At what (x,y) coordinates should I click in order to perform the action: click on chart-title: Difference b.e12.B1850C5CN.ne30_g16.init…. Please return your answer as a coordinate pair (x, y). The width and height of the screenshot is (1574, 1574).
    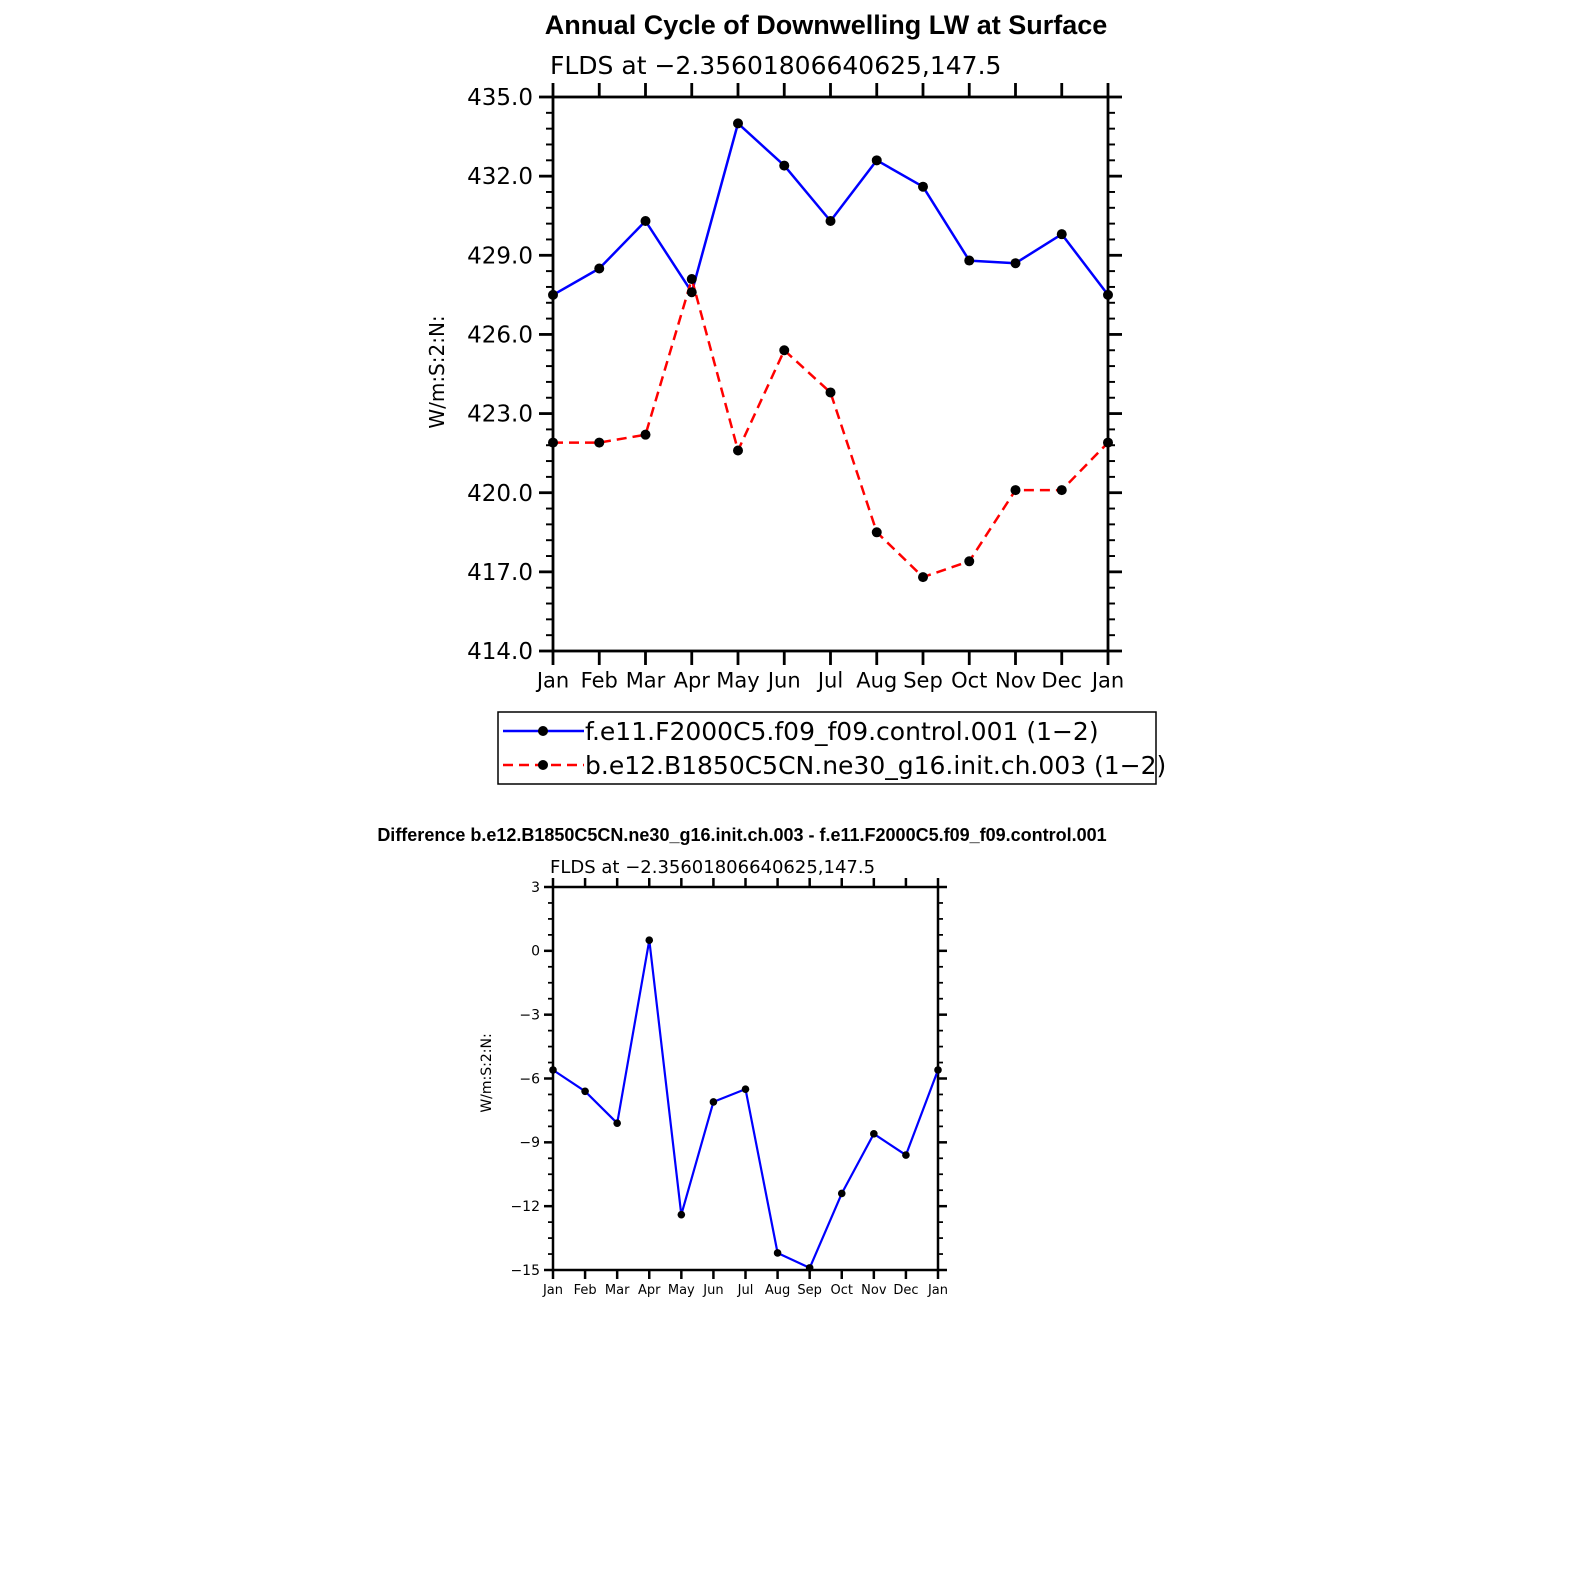
    Looking at the image, I should click on (741, 835).